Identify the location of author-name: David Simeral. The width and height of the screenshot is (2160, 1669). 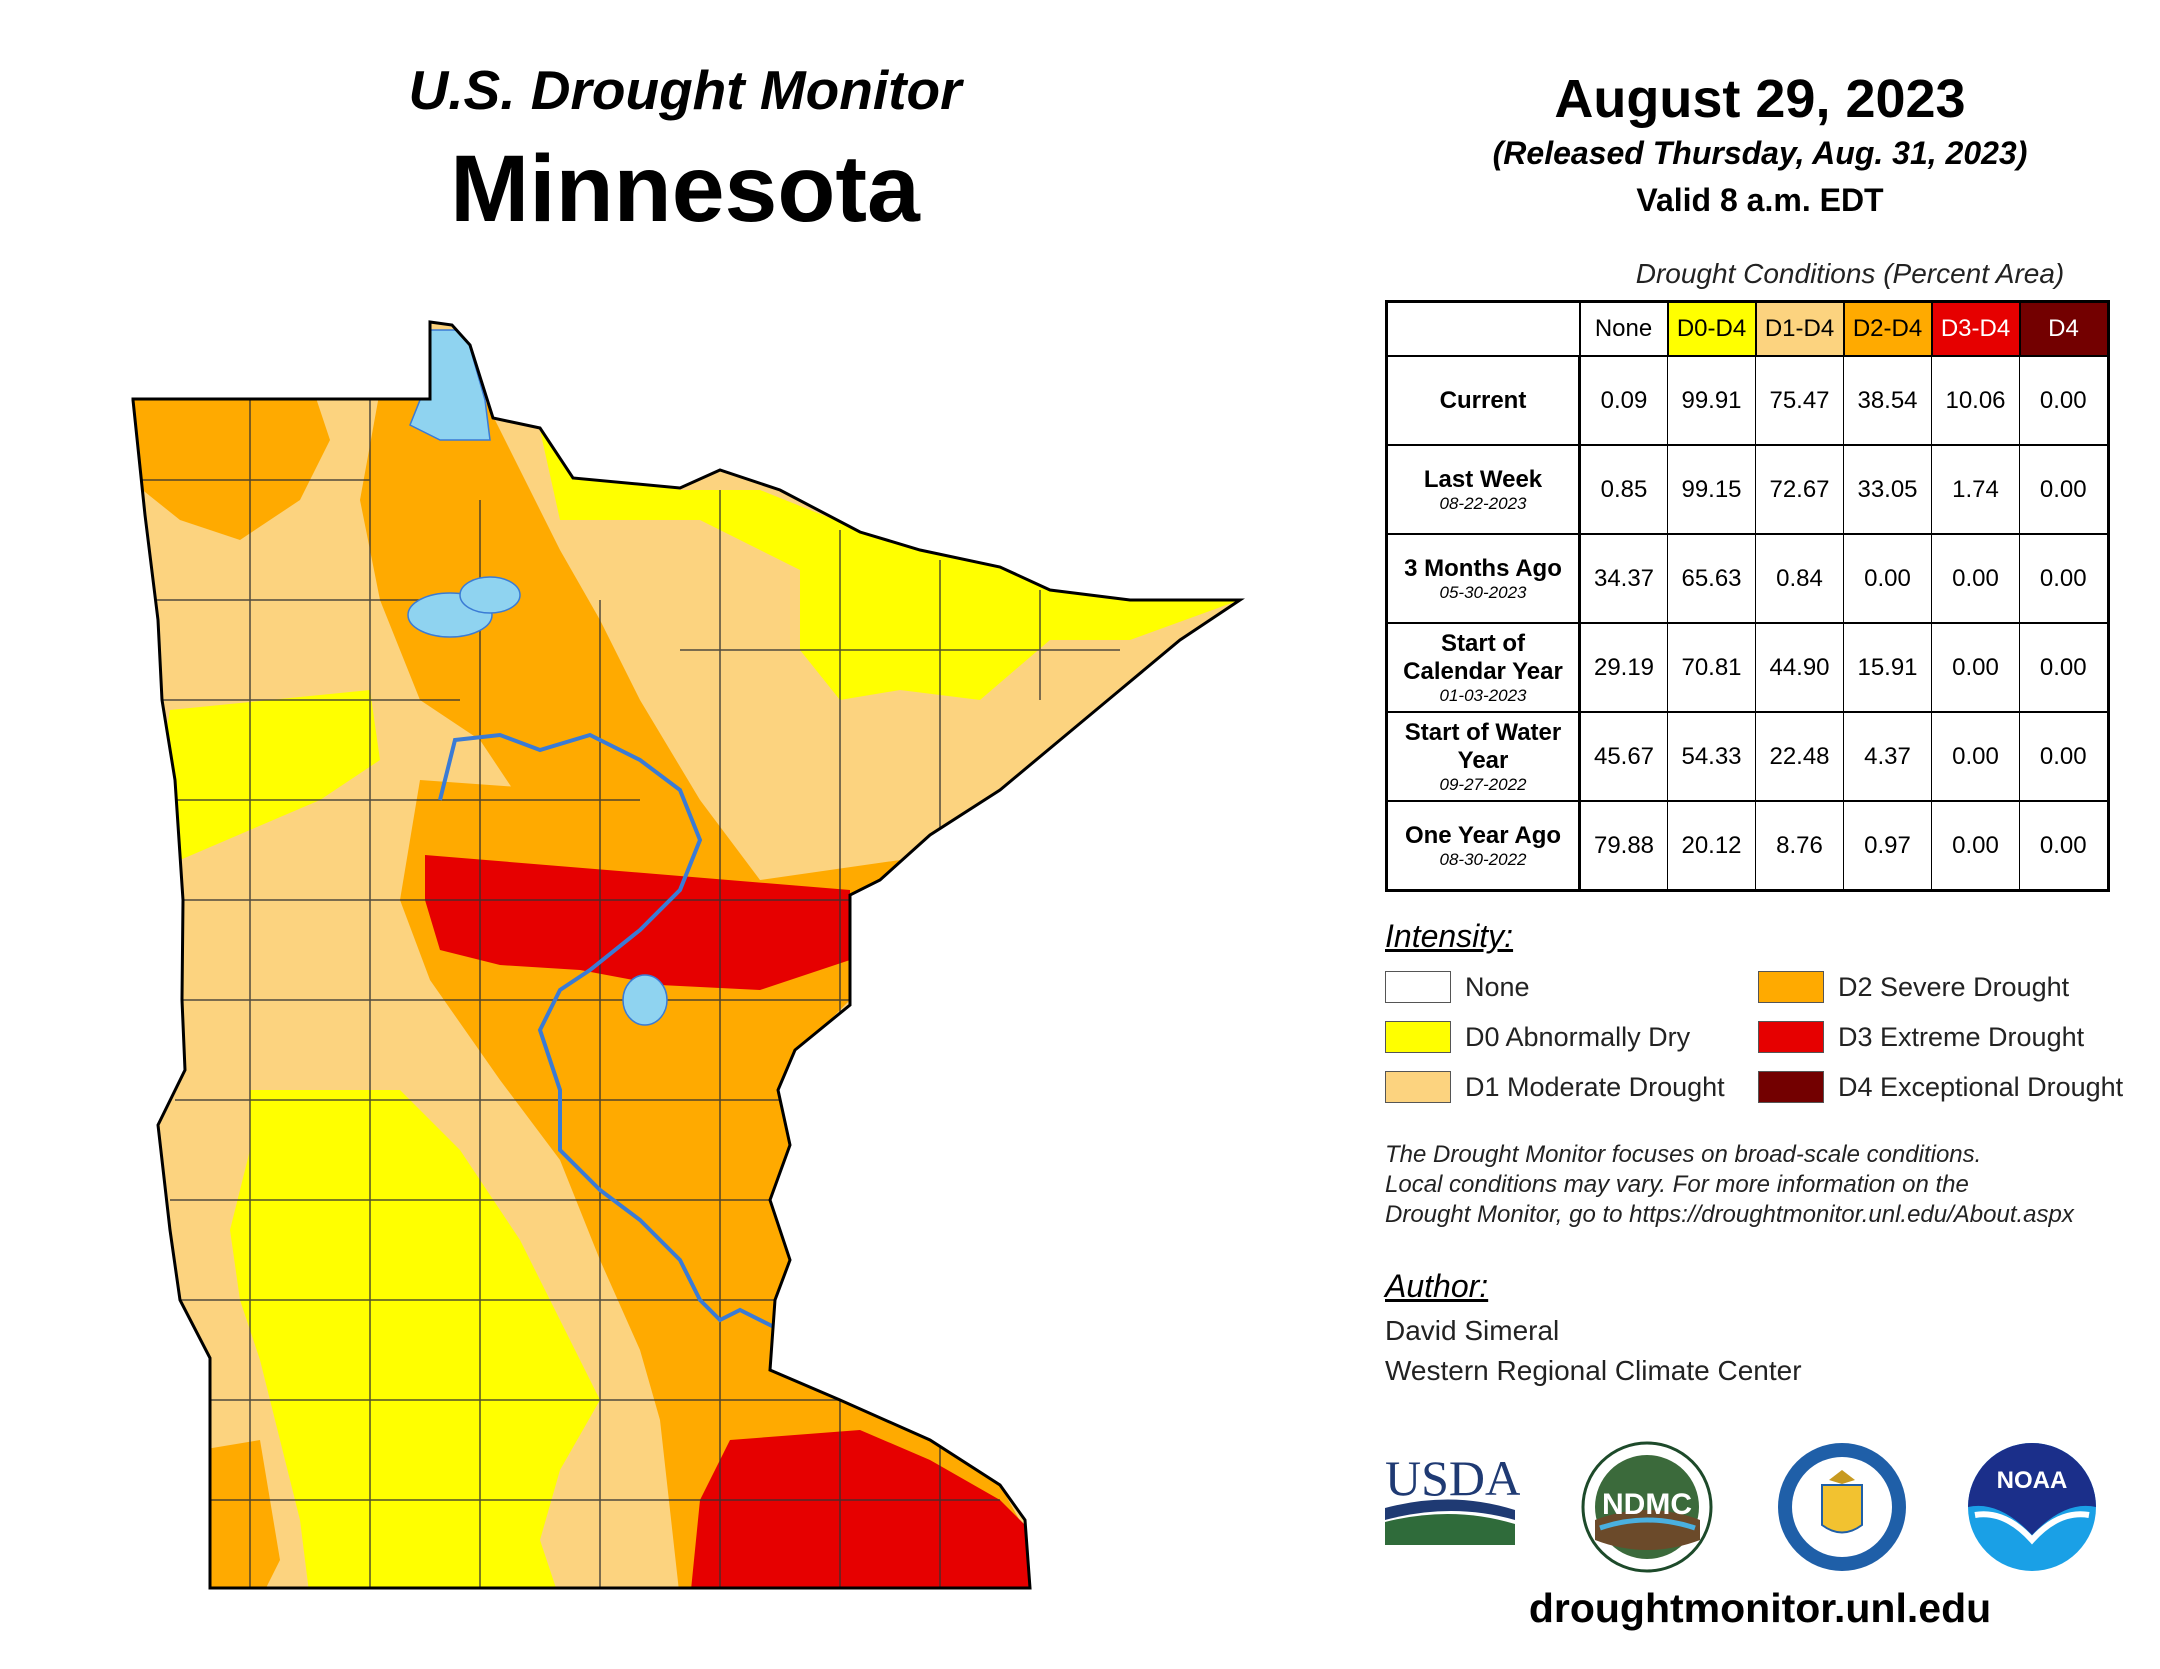
(1472, 1330).